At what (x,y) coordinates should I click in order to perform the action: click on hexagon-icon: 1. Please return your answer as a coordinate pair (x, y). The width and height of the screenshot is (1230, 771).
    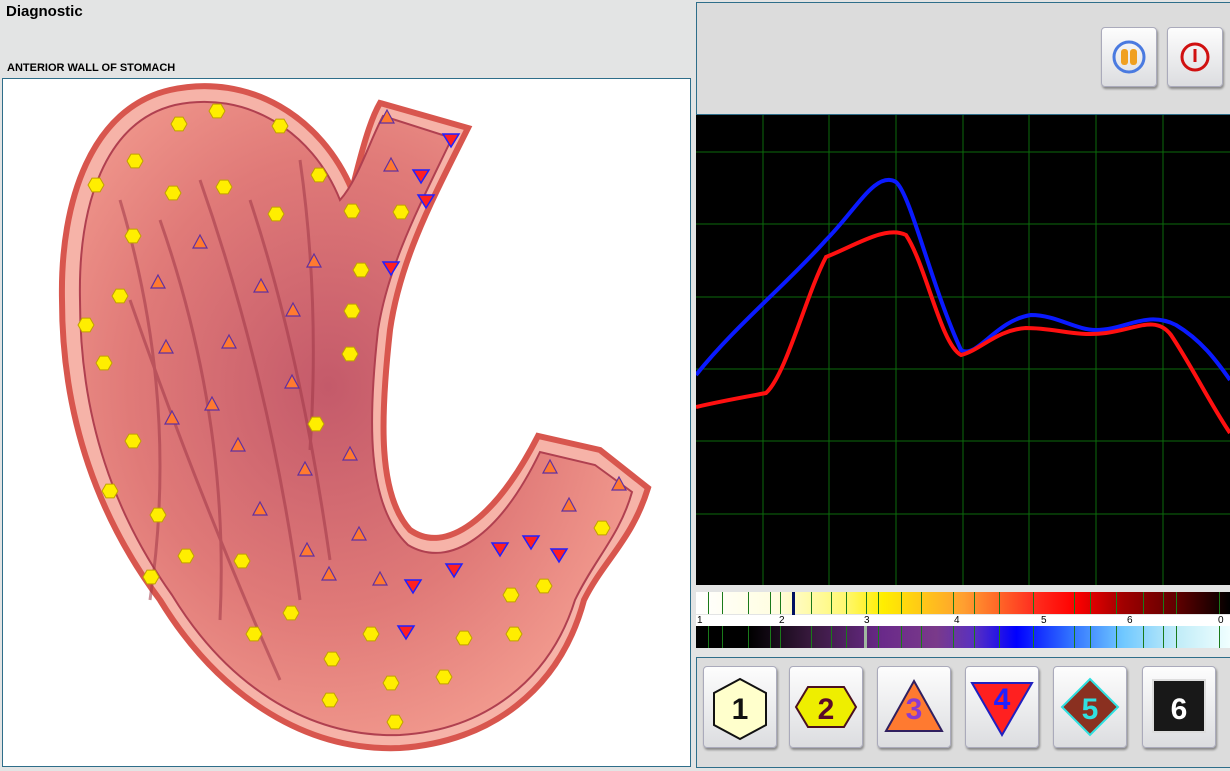
    Looking at the image, I should click on (740, 709).